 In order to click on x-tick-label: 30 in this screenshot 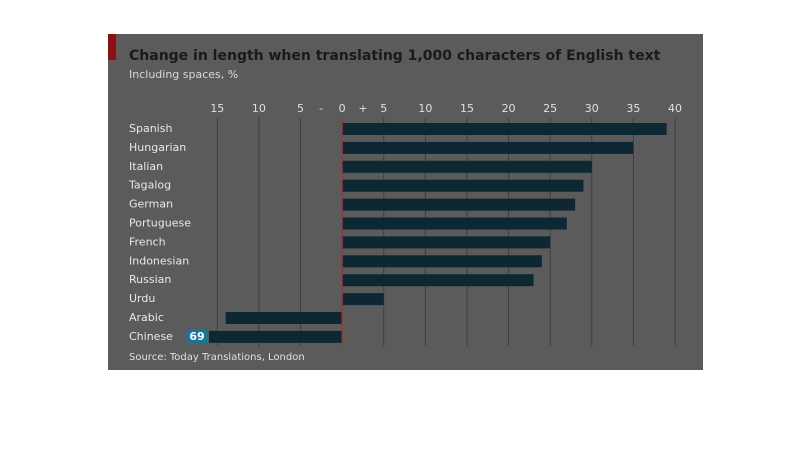, I will do `click(592, 108)`.